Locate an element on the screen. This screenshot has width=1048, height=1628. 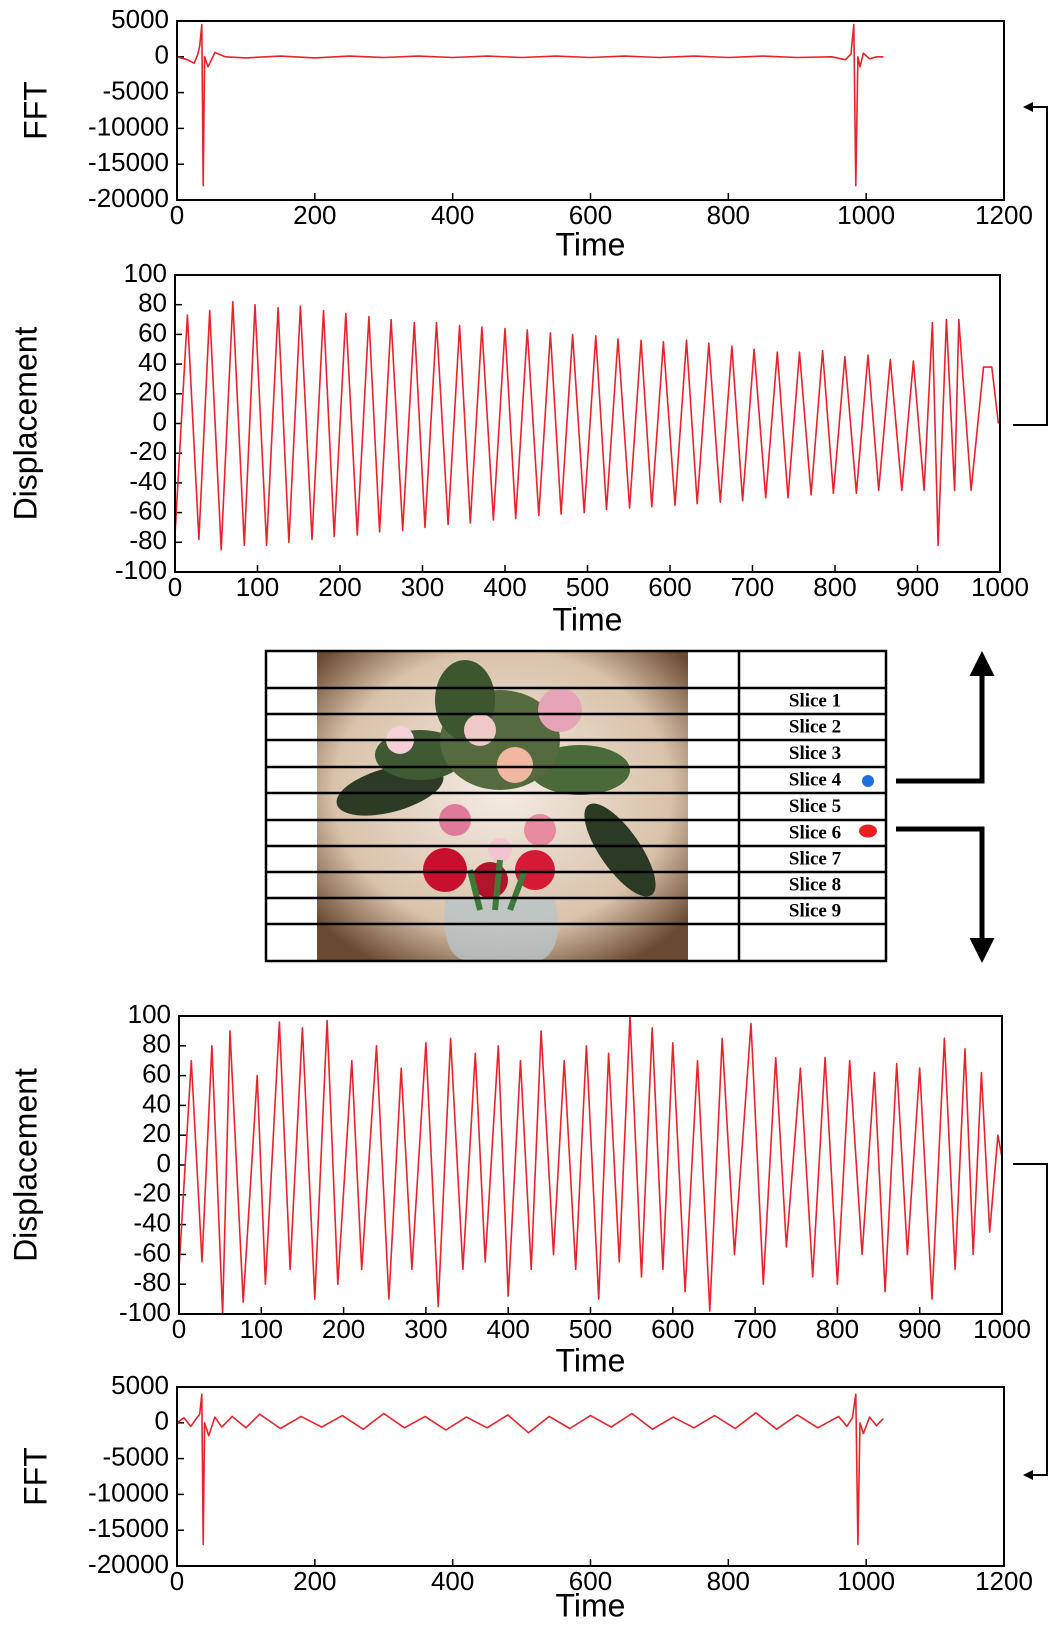
slice-label: Slice 2 is located at coordinates (815, 726).